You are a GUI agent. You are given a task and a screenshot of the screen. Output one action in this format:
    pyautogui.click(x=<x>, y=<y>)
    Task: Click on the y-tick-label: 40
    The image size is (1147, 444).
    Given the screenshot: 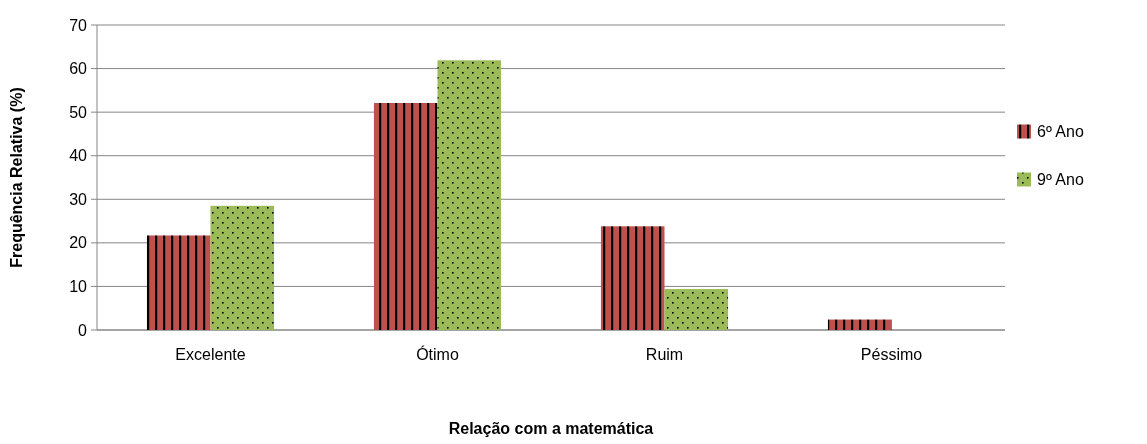 What is the action you would take?
    pyautogui.click(x=78, y=156)
    